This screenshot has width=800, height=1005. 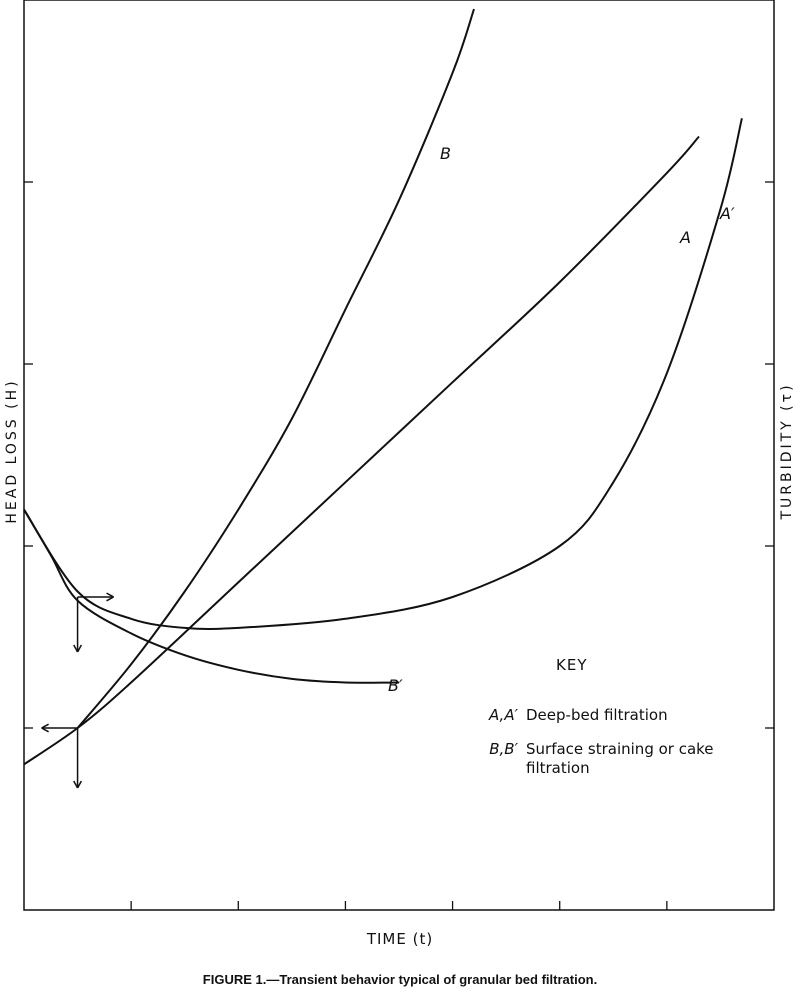 I want to click on series-b-prime-line, so click(x=211, y=596).